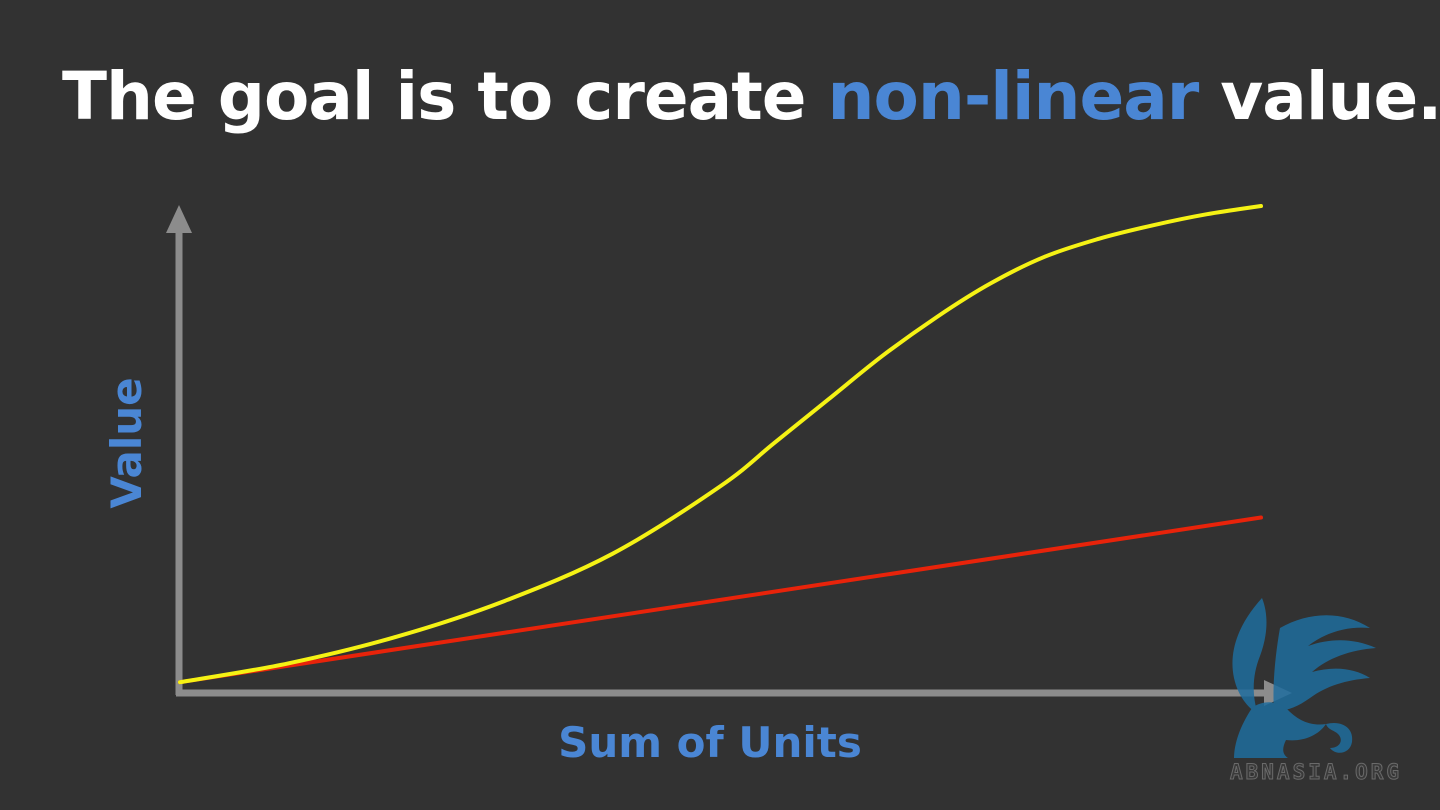 The height and width of the screenshot is (810, 1440). I want to click on y-axis-label: Value, so click(126, 442).